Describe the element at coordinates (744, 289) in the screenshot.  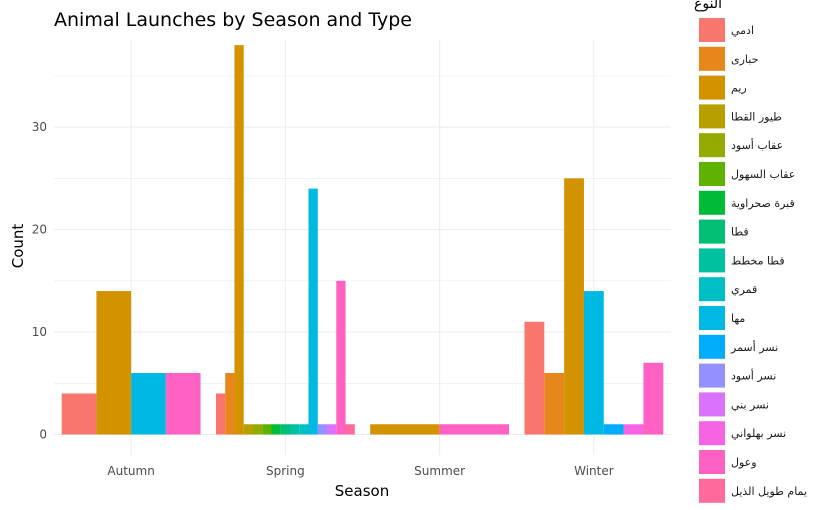
I see `legend-label: قمري` at that location.